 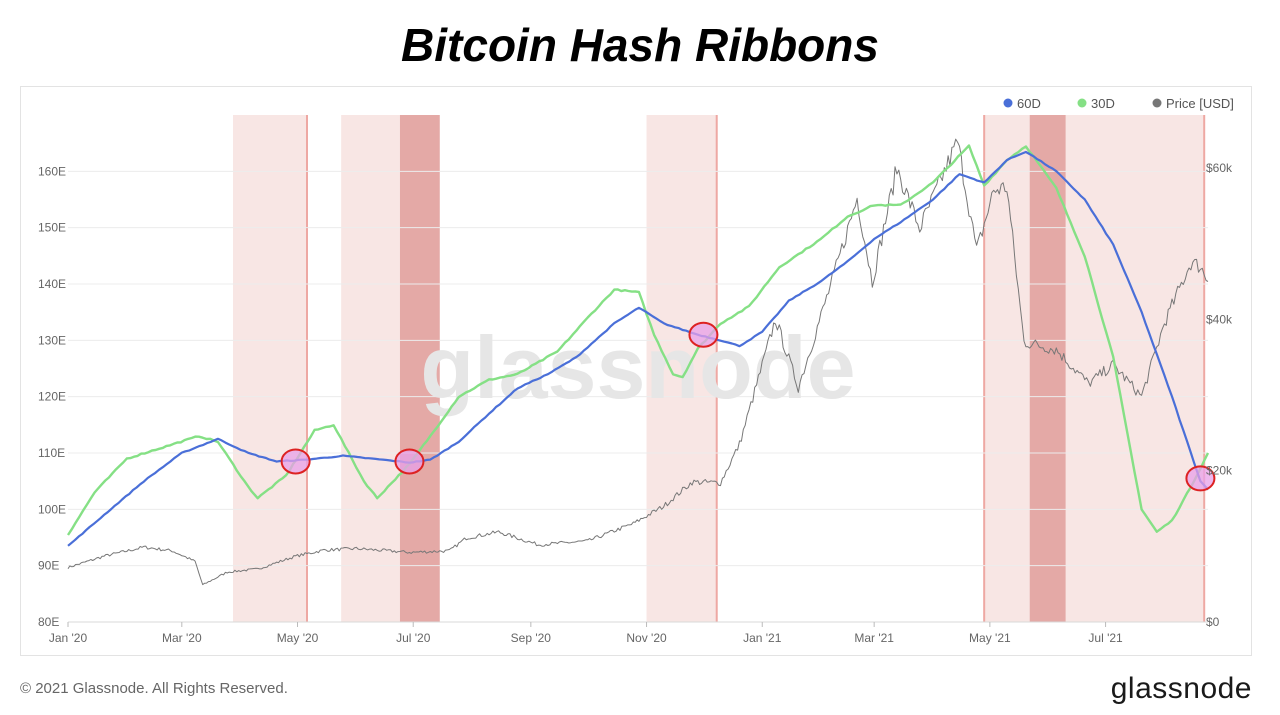 I want to click on legend: 60D 30D Price [USD], so click(x=1118, y=103).